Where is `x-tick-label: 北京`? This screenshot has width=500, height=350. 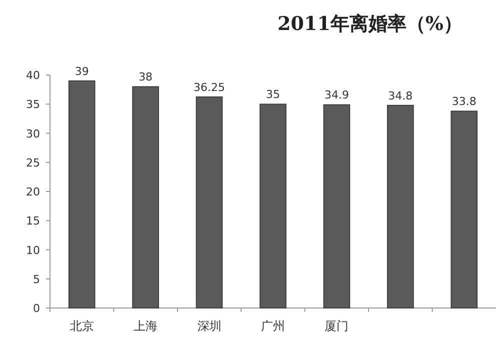 x-tick-label: 北京 is located at coordinates (82, 326).